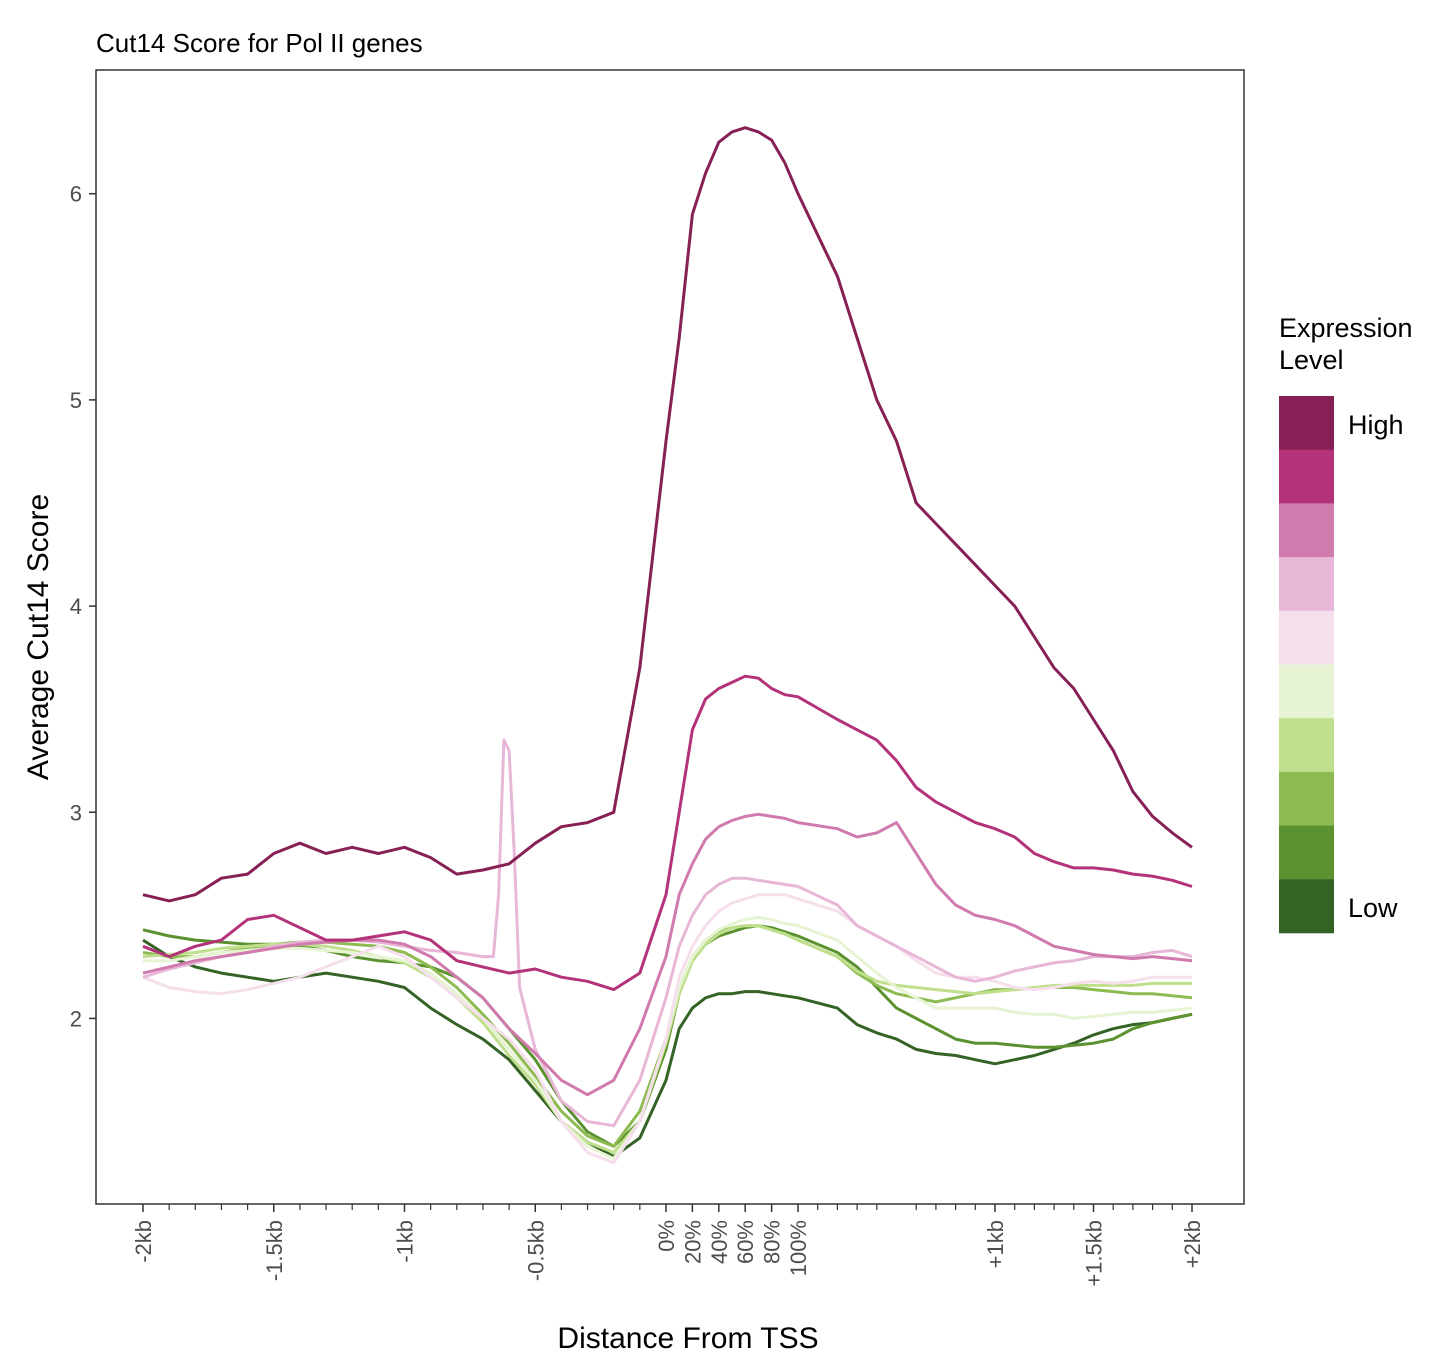 The width and height of the screenshot is (1452, 1364). Describe the element at coordinates (76, 194) in the screenshot. I see `y-tick-label: 6` at that location.